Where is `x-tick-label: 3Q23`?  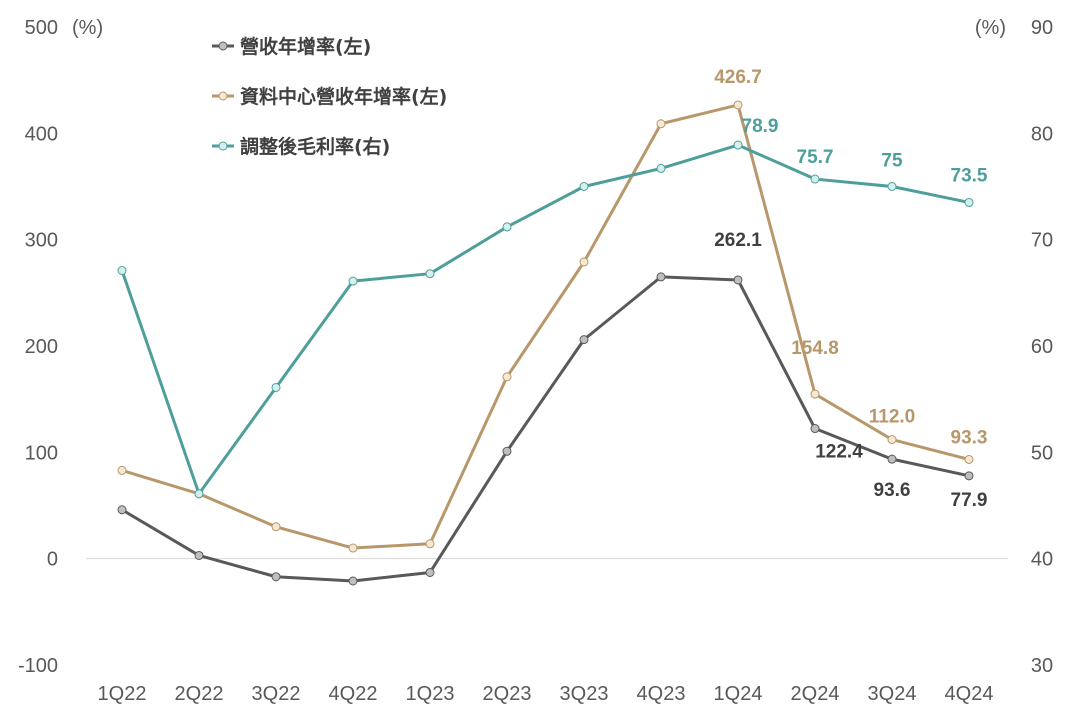 x-tick-label: 3Q23 is located at coordinates (584, 694).